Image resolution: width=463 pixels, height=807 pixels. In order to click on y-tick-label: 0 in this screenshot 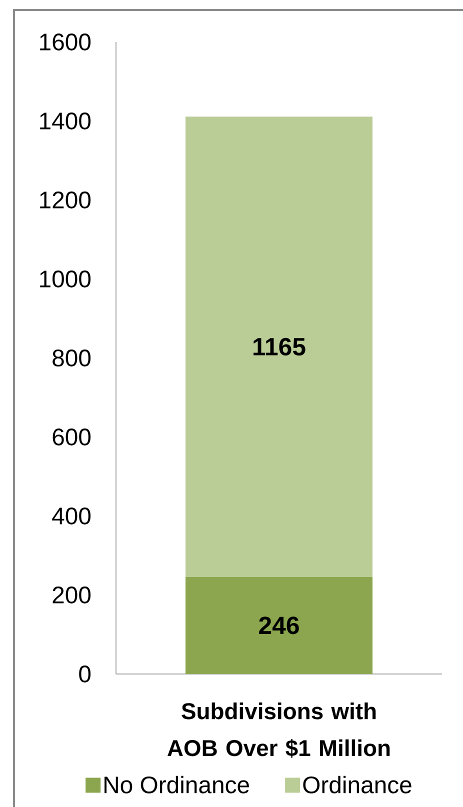, I will do `click(85, 674)`.